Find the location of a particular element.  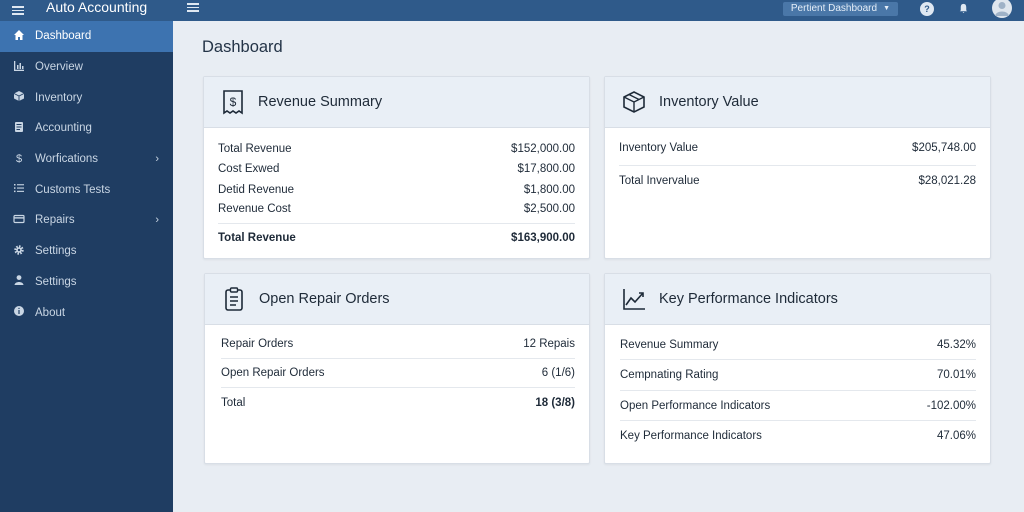

dollar-icon: $ is located at coordinates (19, 159).